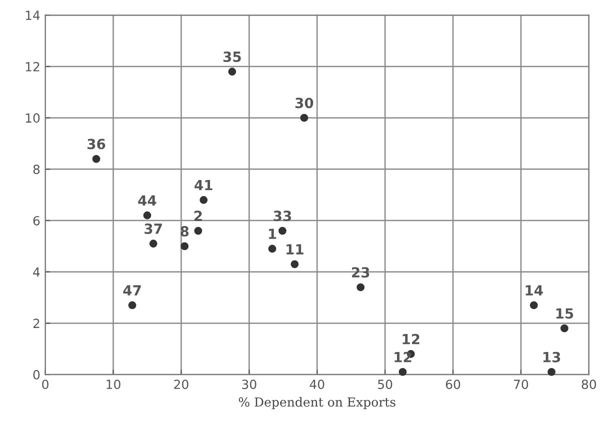  I want to click on y-tick-label: 0, so click(36, 375).